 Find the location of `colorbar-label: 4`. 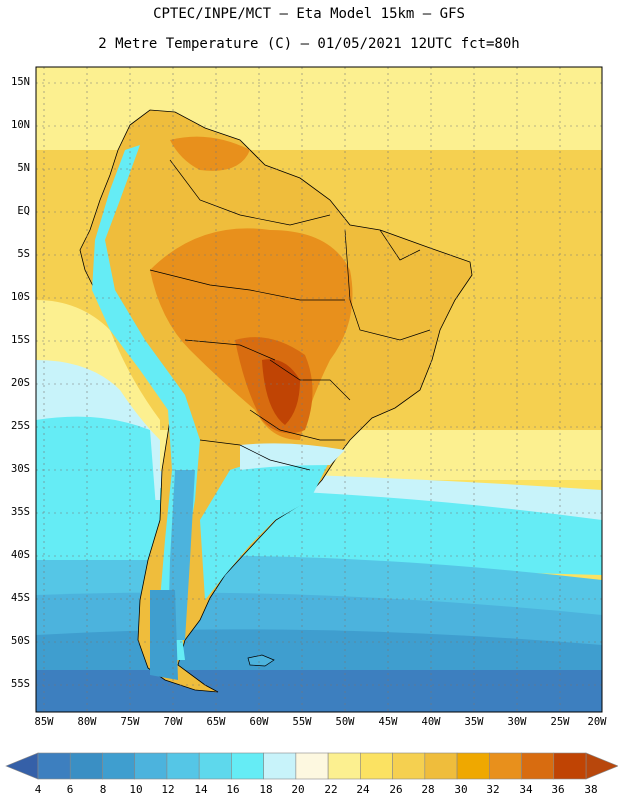

colorbar-label: 4 is located at coordinates (38, 789).